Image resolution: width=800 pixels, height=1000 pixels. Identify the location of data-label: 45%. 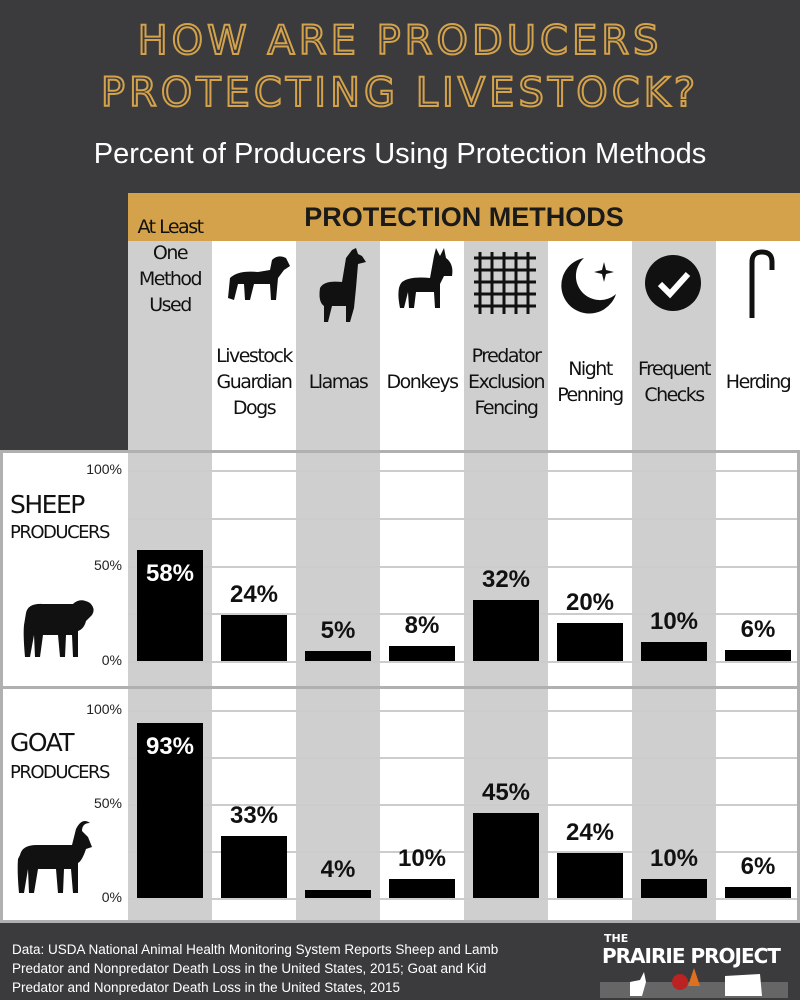
(506, 793).